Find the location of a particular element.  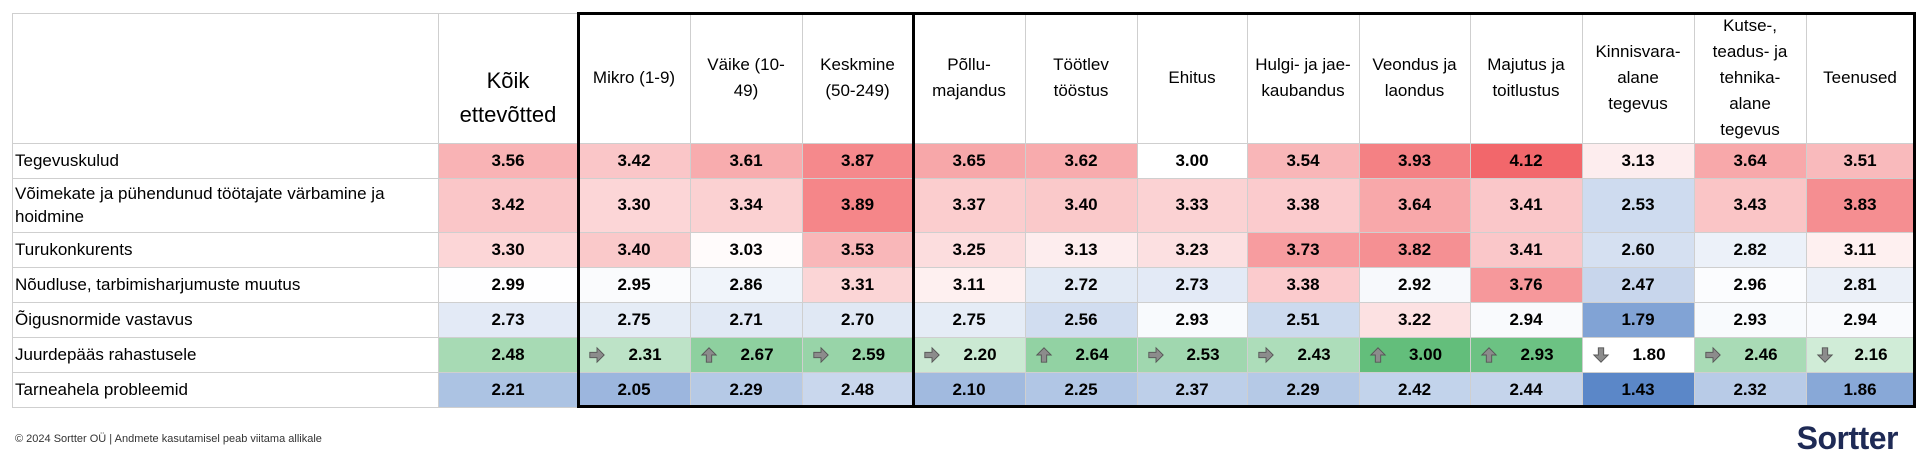

cell-value: 2.05 is located at coordinates (634, 389).